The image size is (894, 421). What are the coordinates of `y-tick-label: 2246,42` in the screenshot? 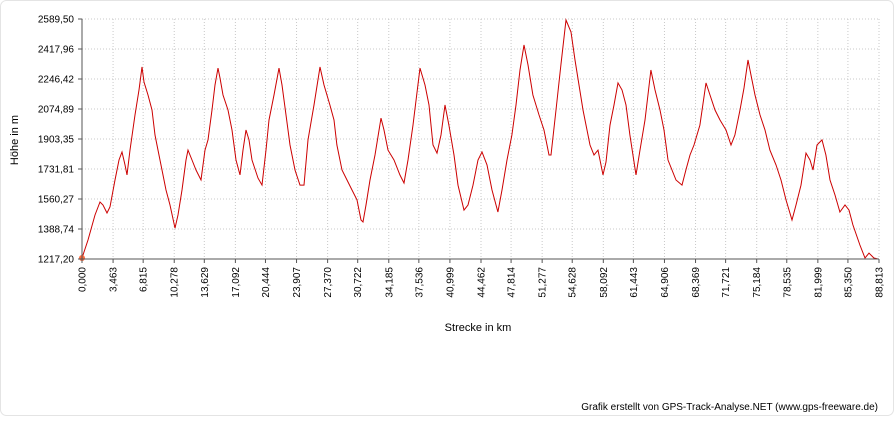 It's located at (56, 80).